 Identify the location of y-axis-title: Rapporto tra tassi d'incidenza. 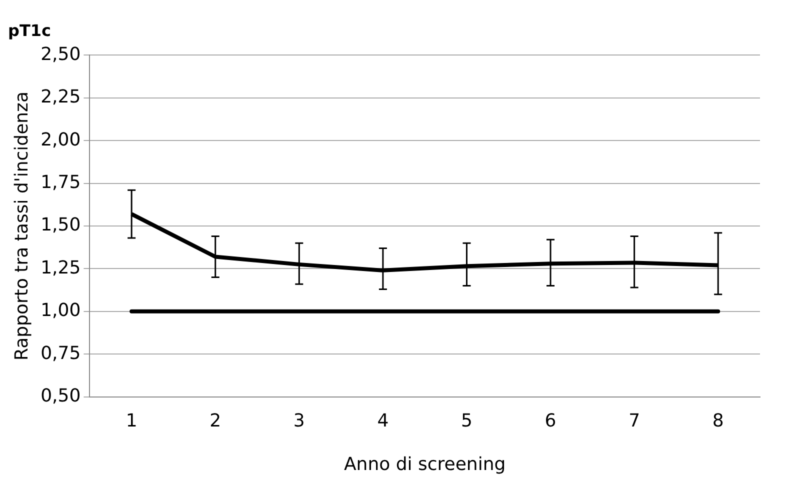
(21, 226).